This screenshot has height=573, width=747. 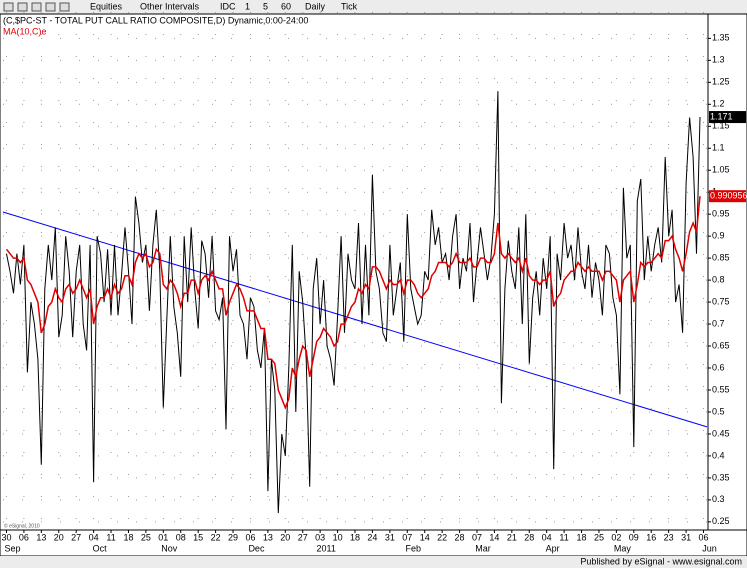 I want to click on x-tick-label: 09, so click(x=634, y=537).